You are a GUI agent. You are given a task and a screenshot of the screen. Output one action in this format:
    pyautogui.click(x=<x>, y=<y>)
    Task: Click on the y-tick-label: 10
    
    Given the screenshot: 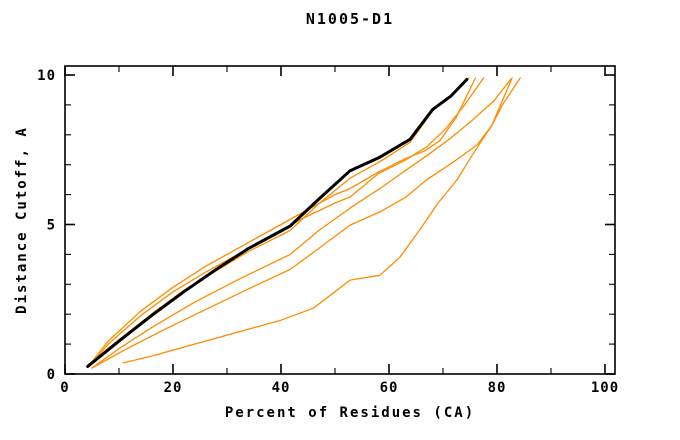 What is the action you would take?
    pyautogui.click(x=46, y=76)
    